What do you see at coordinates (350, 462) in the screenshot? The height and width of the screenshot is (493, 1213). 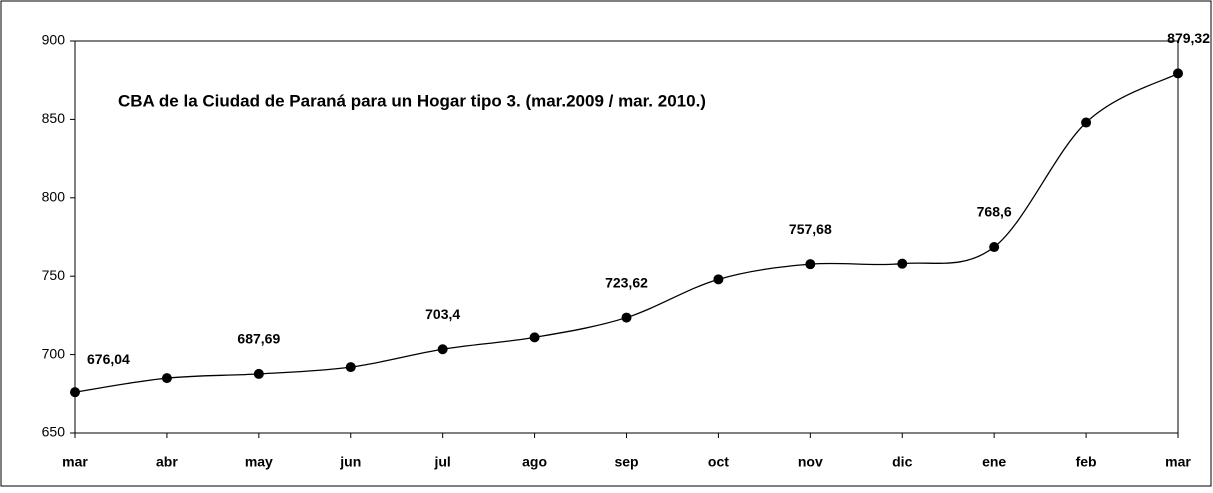 I see `x-tick-label: jun` at bounding box center [350, 462].